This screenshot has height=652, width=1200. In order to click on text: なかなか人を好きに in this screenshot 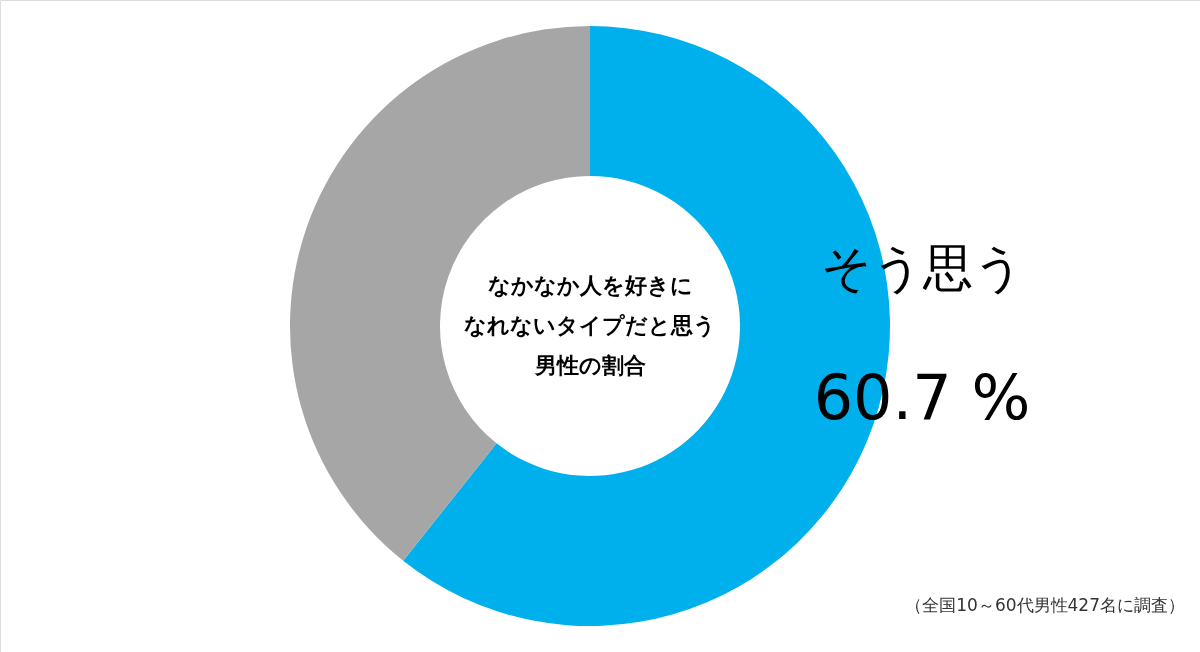, I will do `click(590, 285)`.